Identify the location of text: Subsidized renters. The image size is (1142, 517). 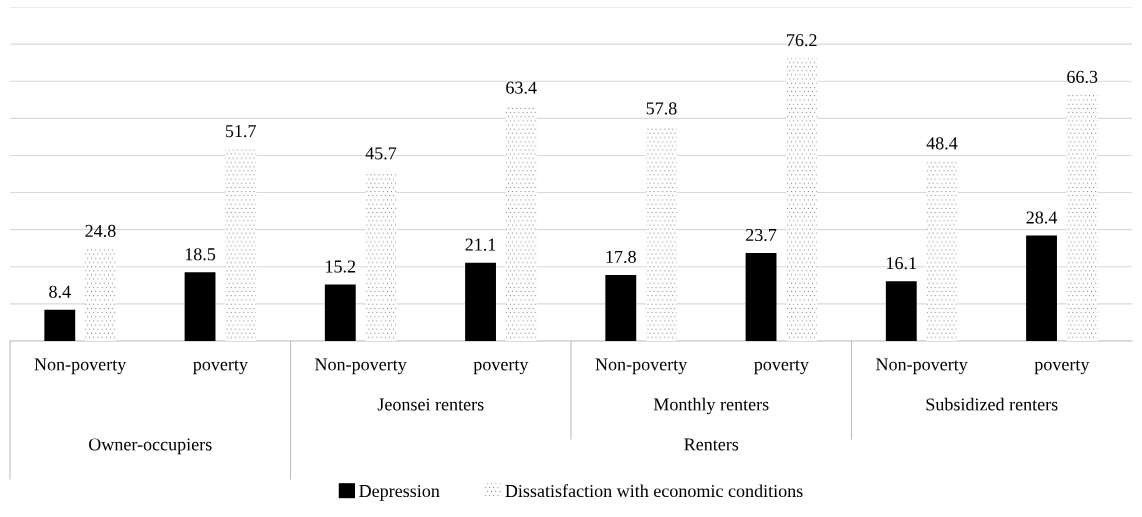
(992, 404).